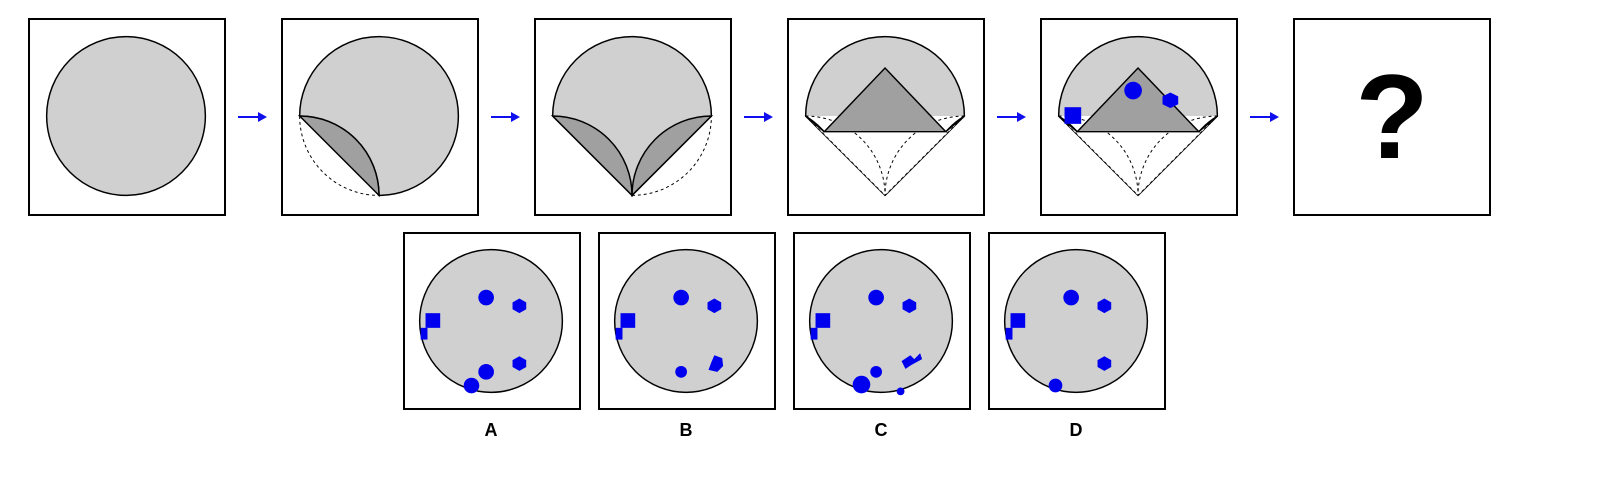 This screenshot has width=1610, height=490. What do you see at coordinates (881, 430) in the screenshot?
I see `option-label-c: C` at bounding box center [881, 430].